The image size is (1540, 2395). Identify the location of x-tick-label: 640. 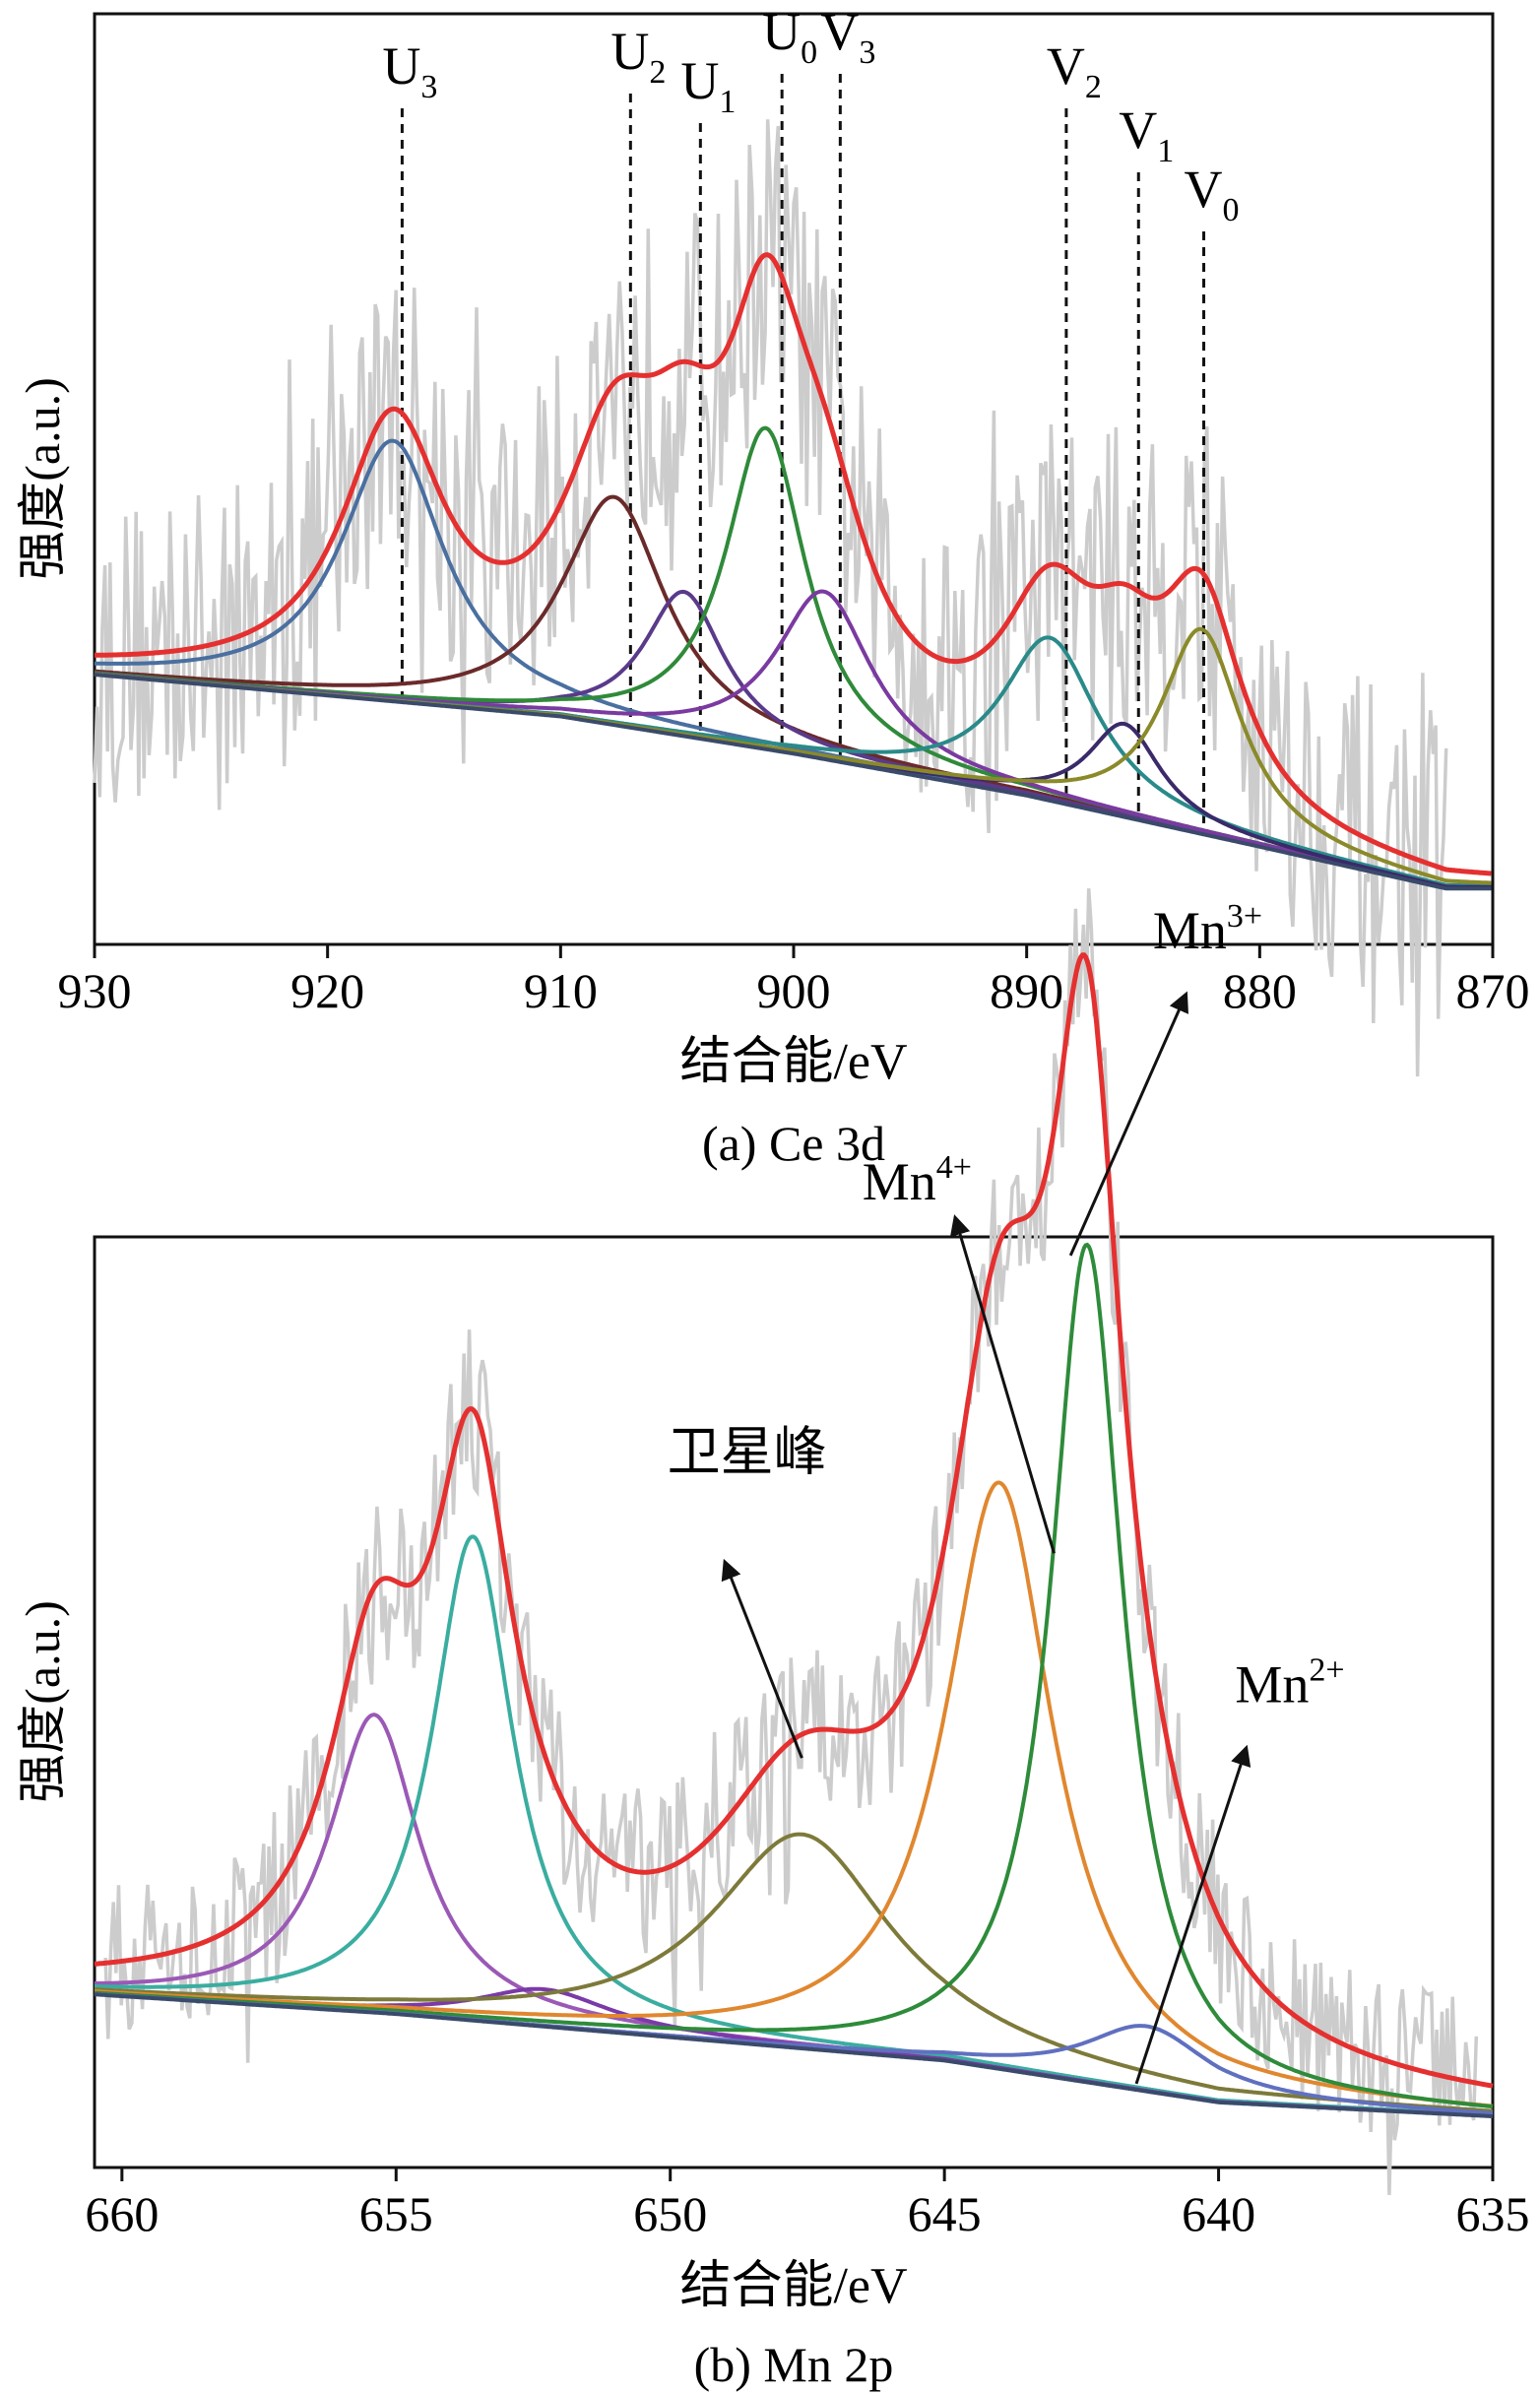
(1218, 2214).